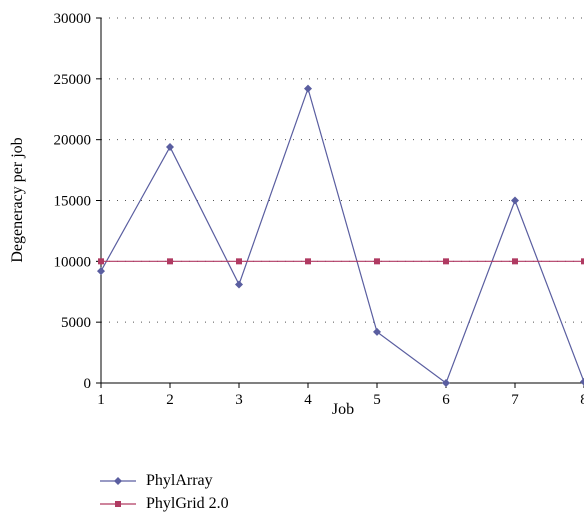 The image size is (584, 518). I want to click on x-tick-label: 8, so click(582, 400).